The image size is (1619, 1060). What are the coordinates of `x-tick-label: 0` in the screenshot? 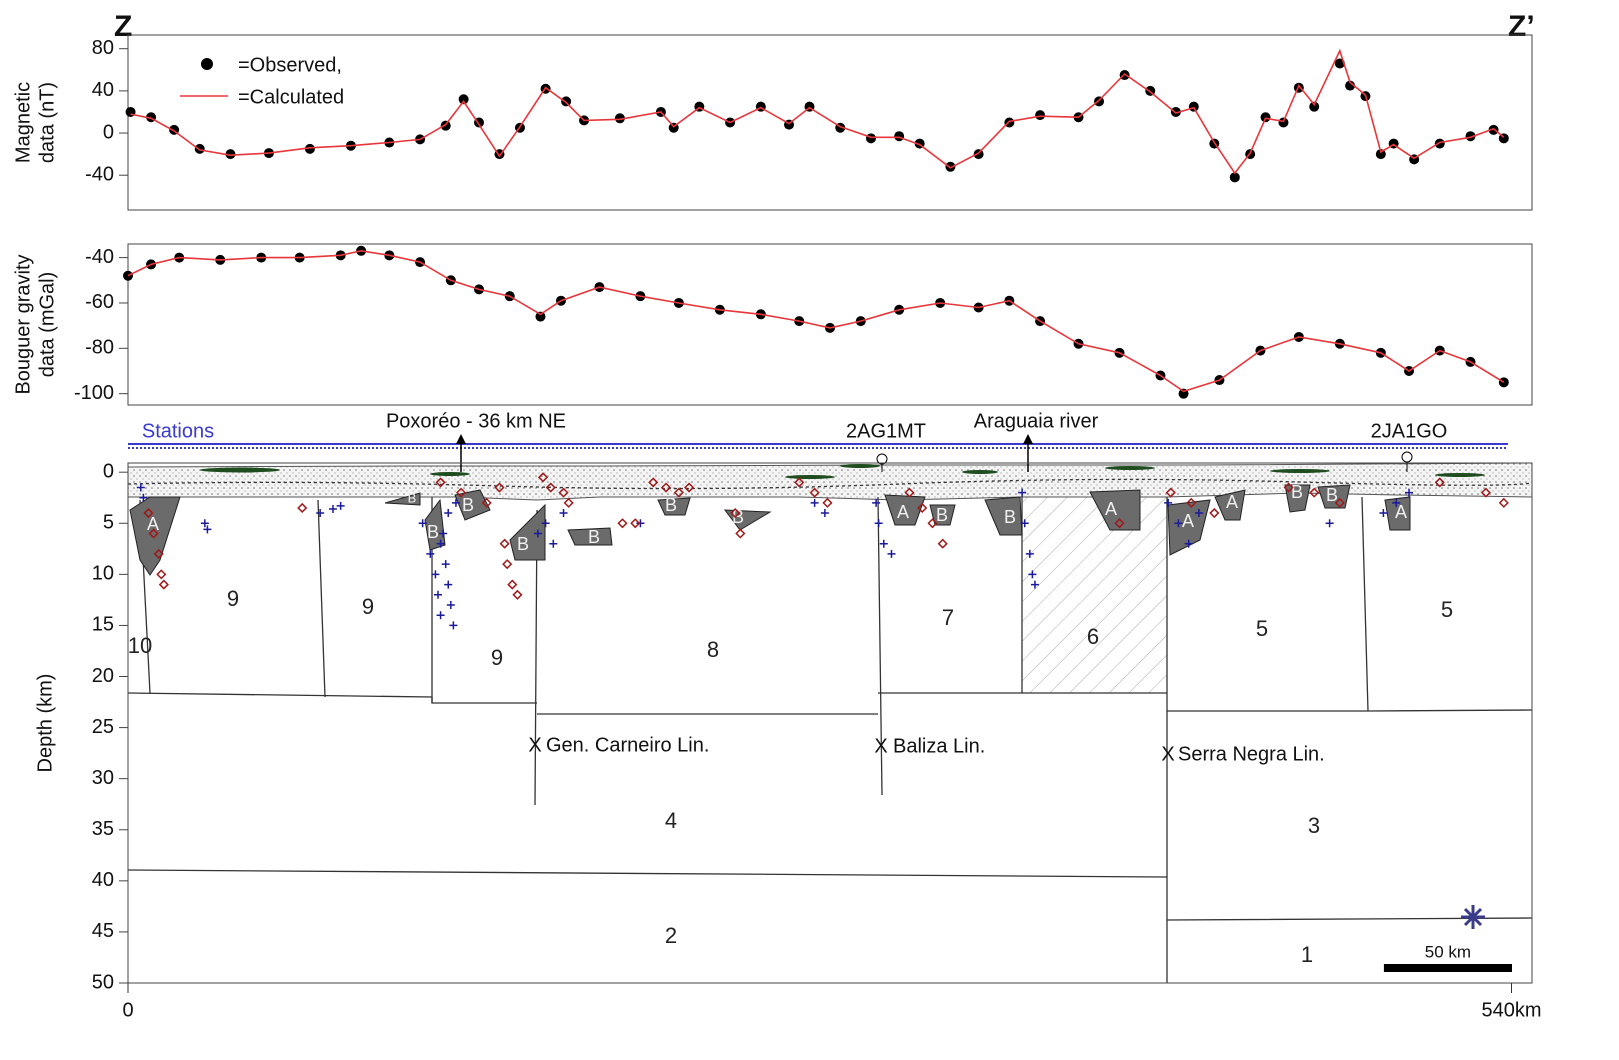 It's located at (127, 1010).